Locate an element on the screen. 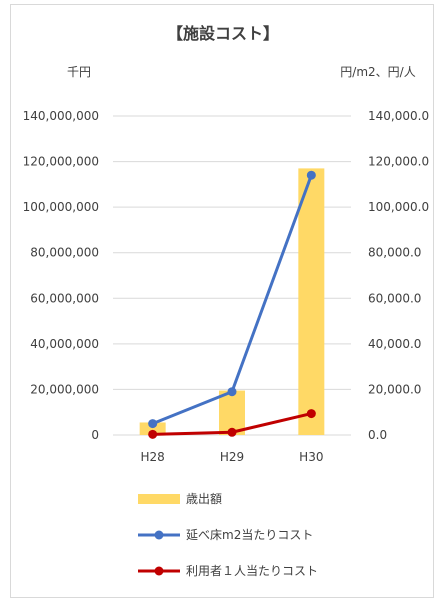 The height and width of the screenshot is (602, 435). legend-label: 利用者１人当たりコスト is located at coordinates (252, 571).